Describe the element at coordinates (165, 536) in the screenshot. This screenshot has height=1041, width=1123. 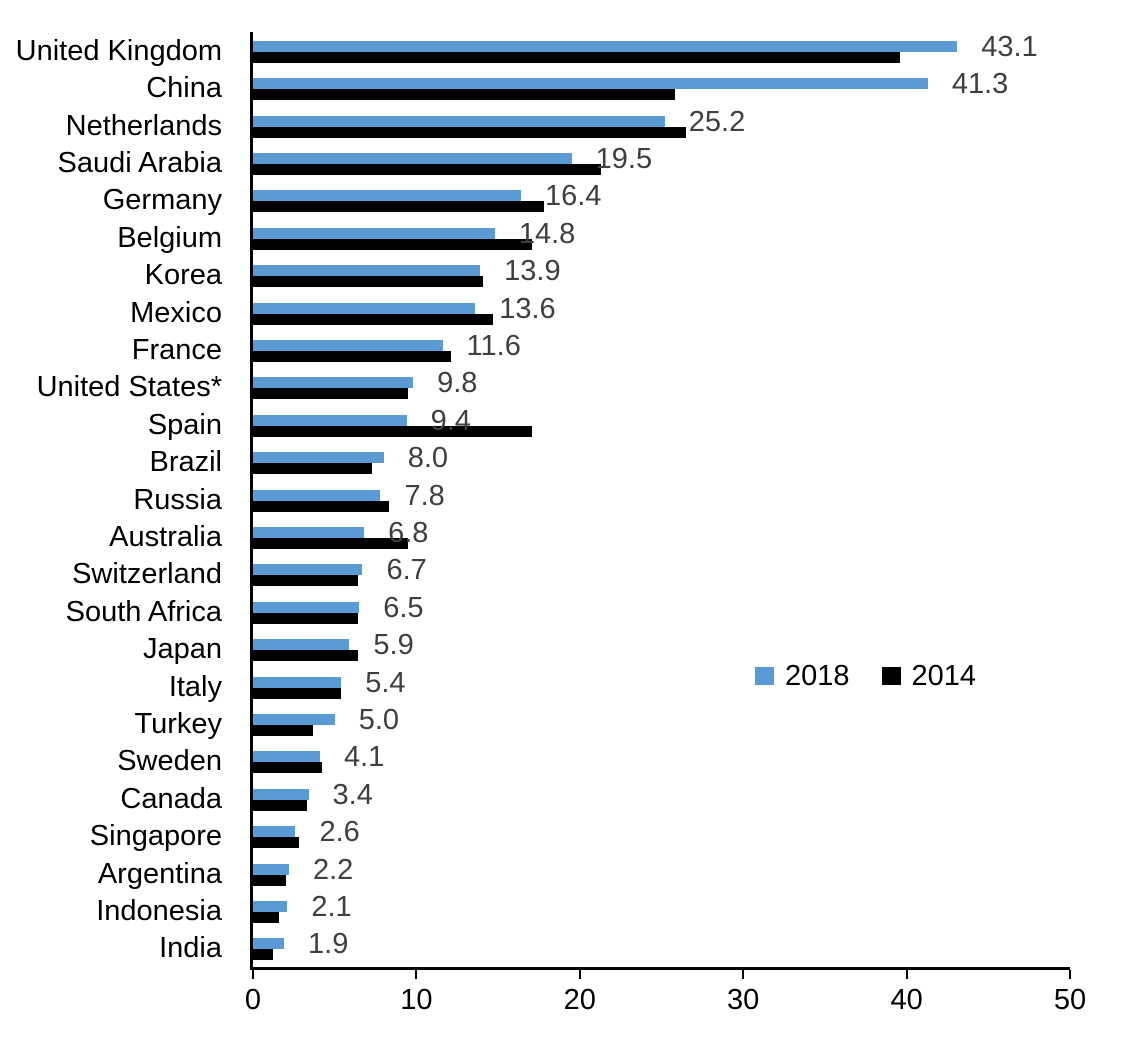
I see `category-label: Australia` at that location.